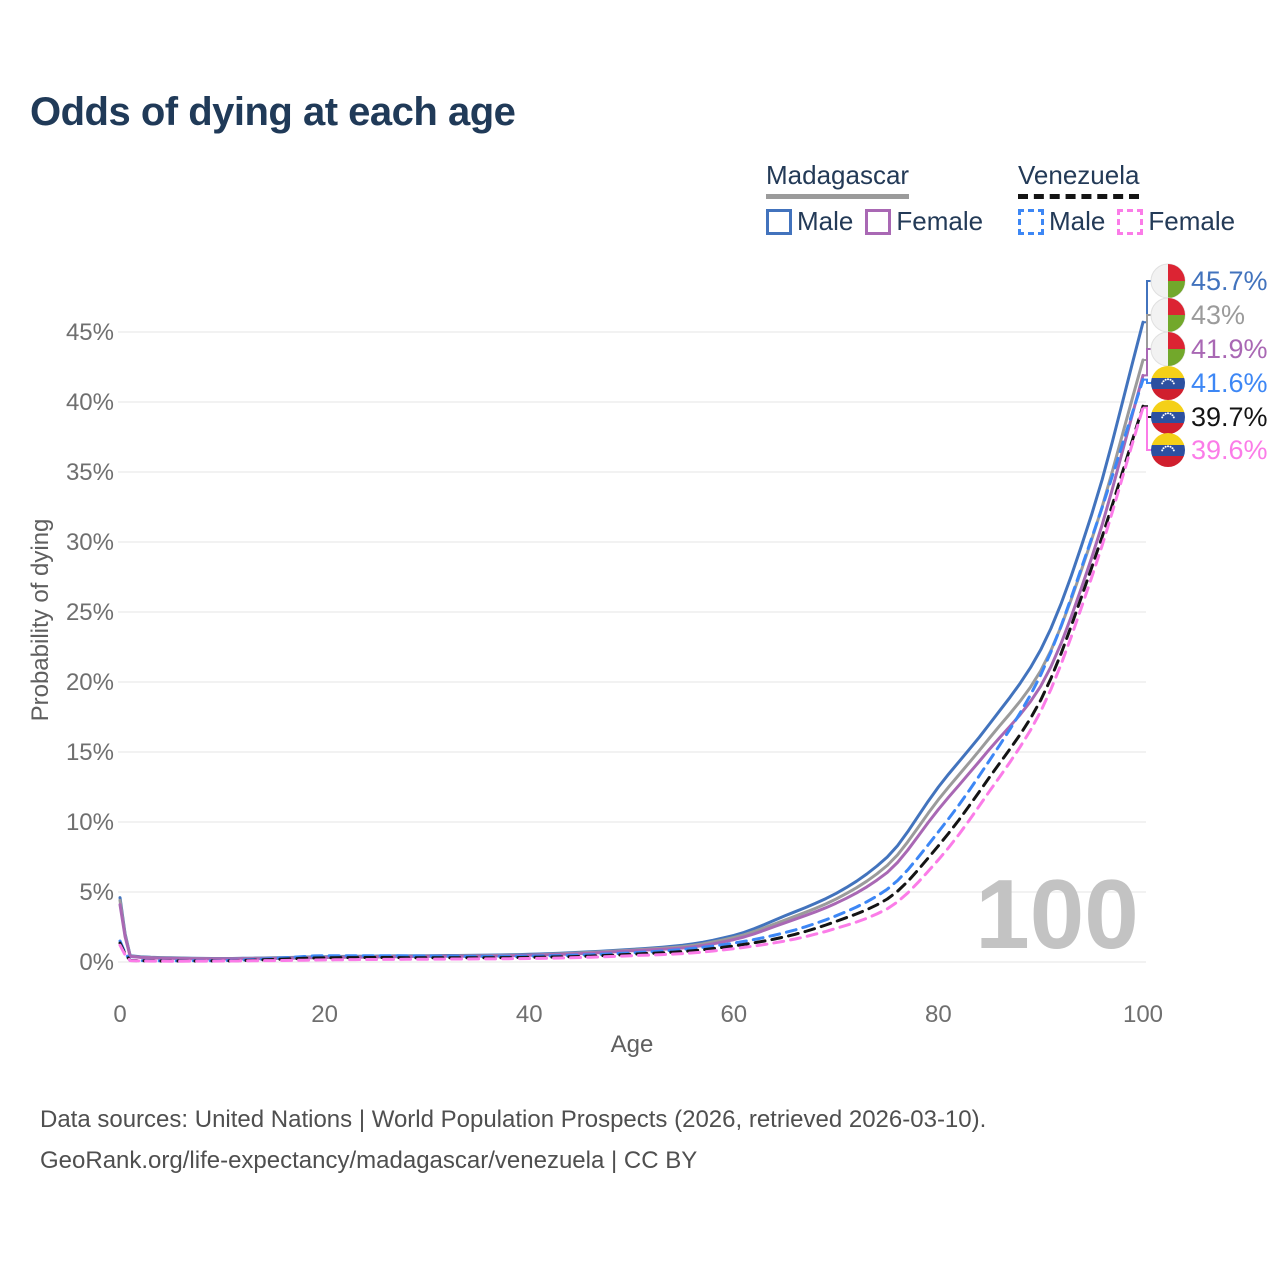  I want to click on leader-line-madagascar-male, so click(1148, 302).